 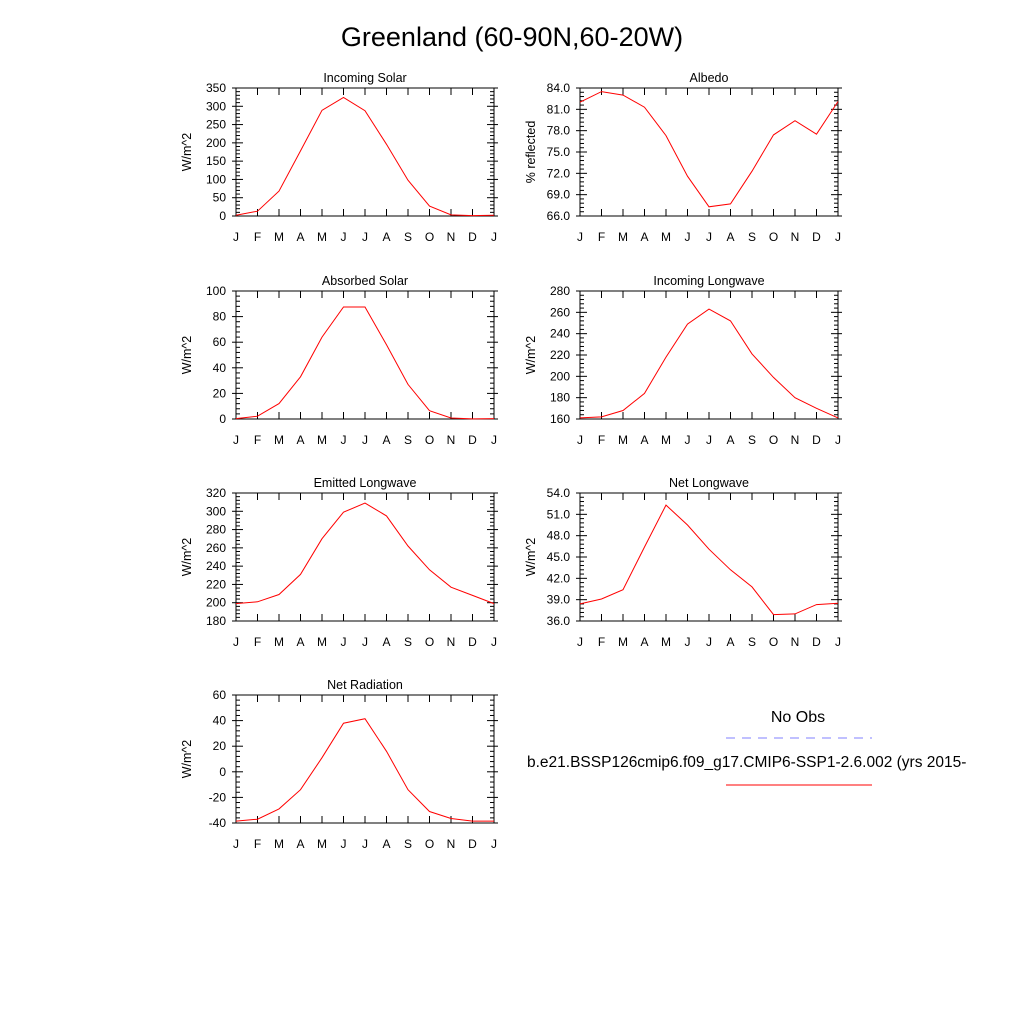 I want to click on y-tick-label: 240, so click(x=560, y=334).